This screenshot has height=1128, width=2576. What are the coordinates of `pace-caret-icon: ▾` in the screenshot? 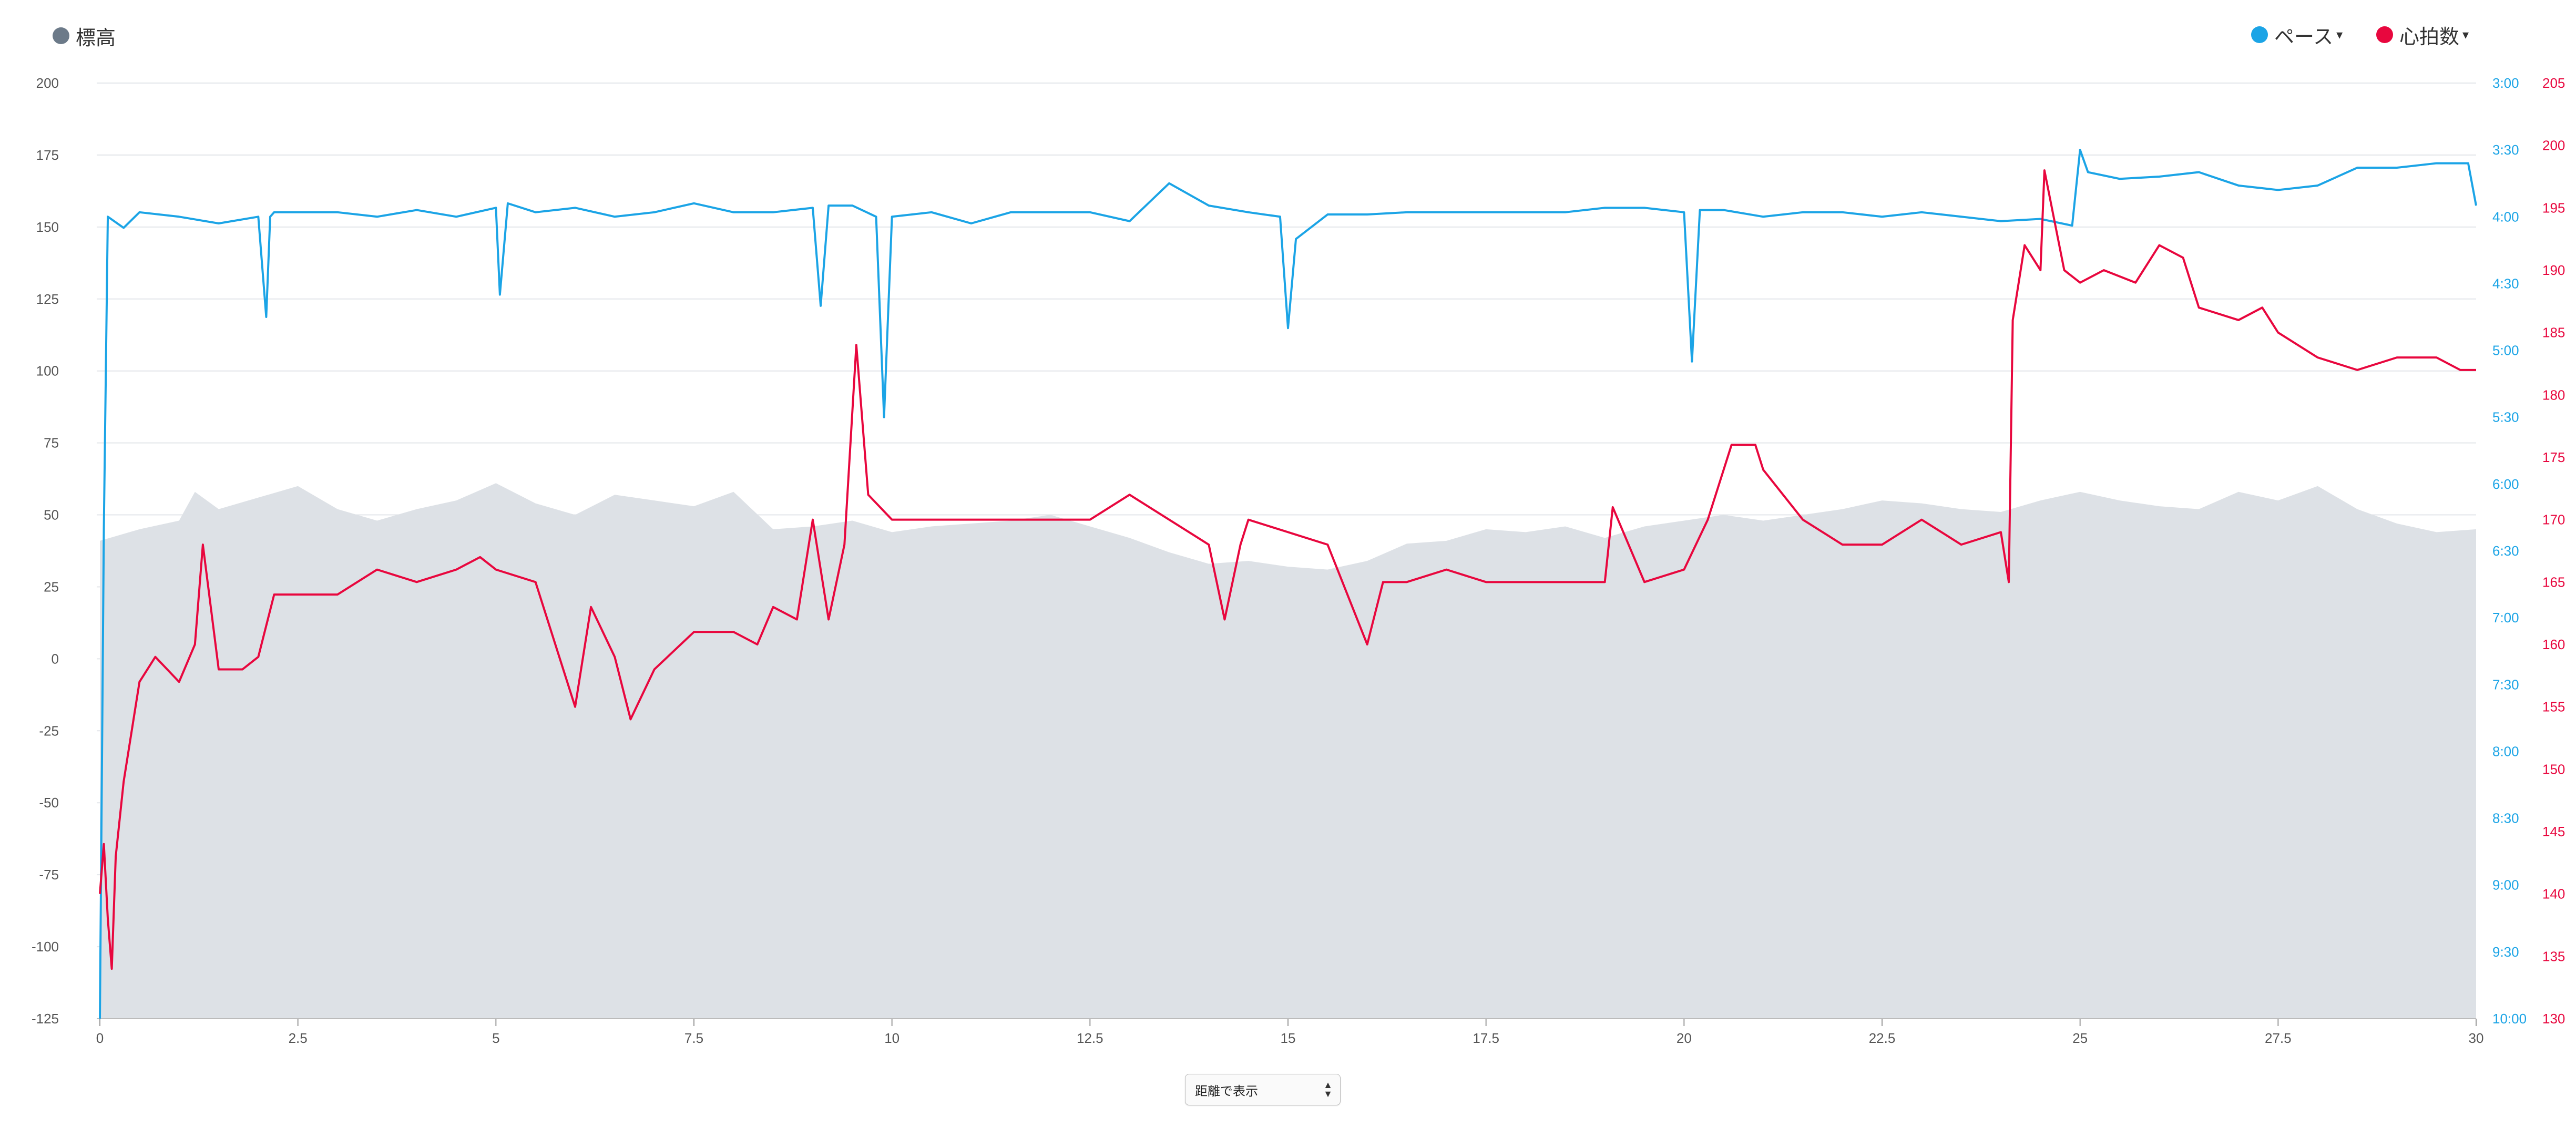 It's located at (2339, 35).